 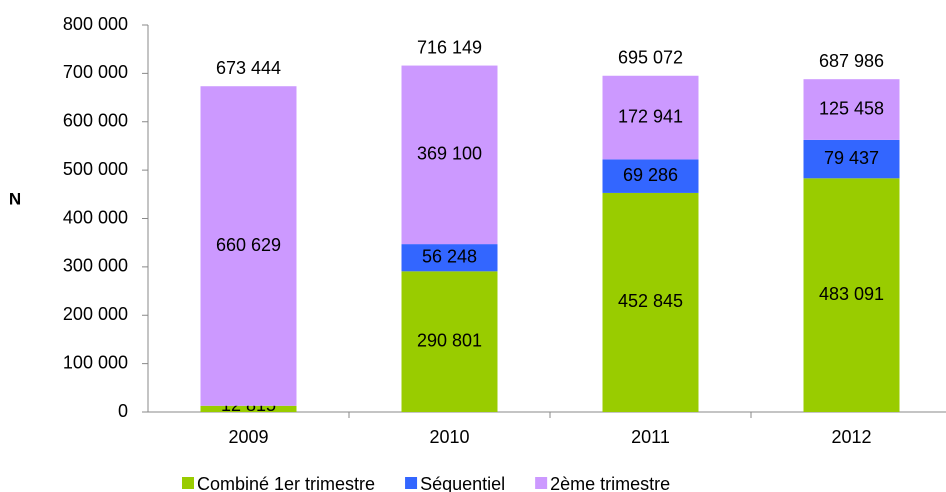 What do you see at coordinates (650, 58) in the screenshot?
I see `total-label: 695 072` at bounding box center [650, 58].